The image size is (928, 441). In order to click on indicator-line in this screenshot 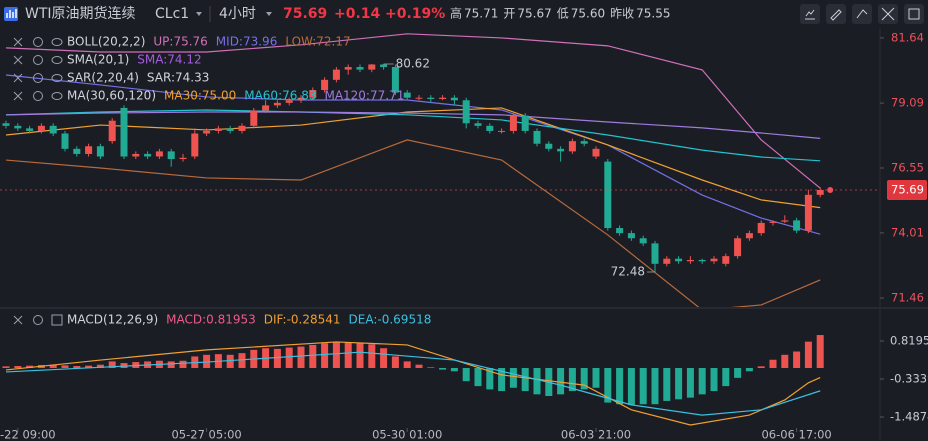, I will do `click(413, 135)`.